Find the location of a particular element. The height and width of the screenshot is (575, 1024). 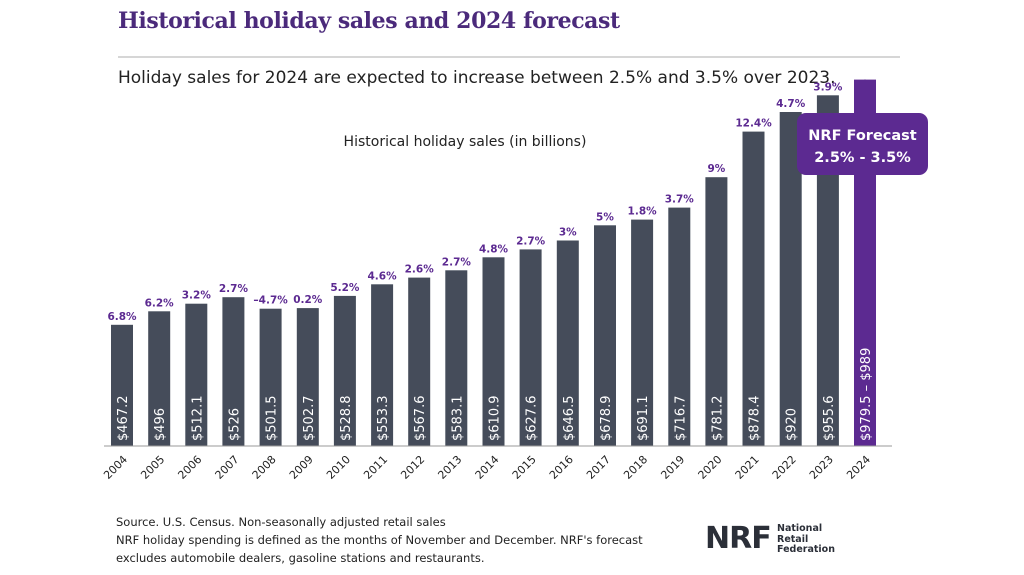

bar-value-label: $610.9 is located at coordinates (495, 419).